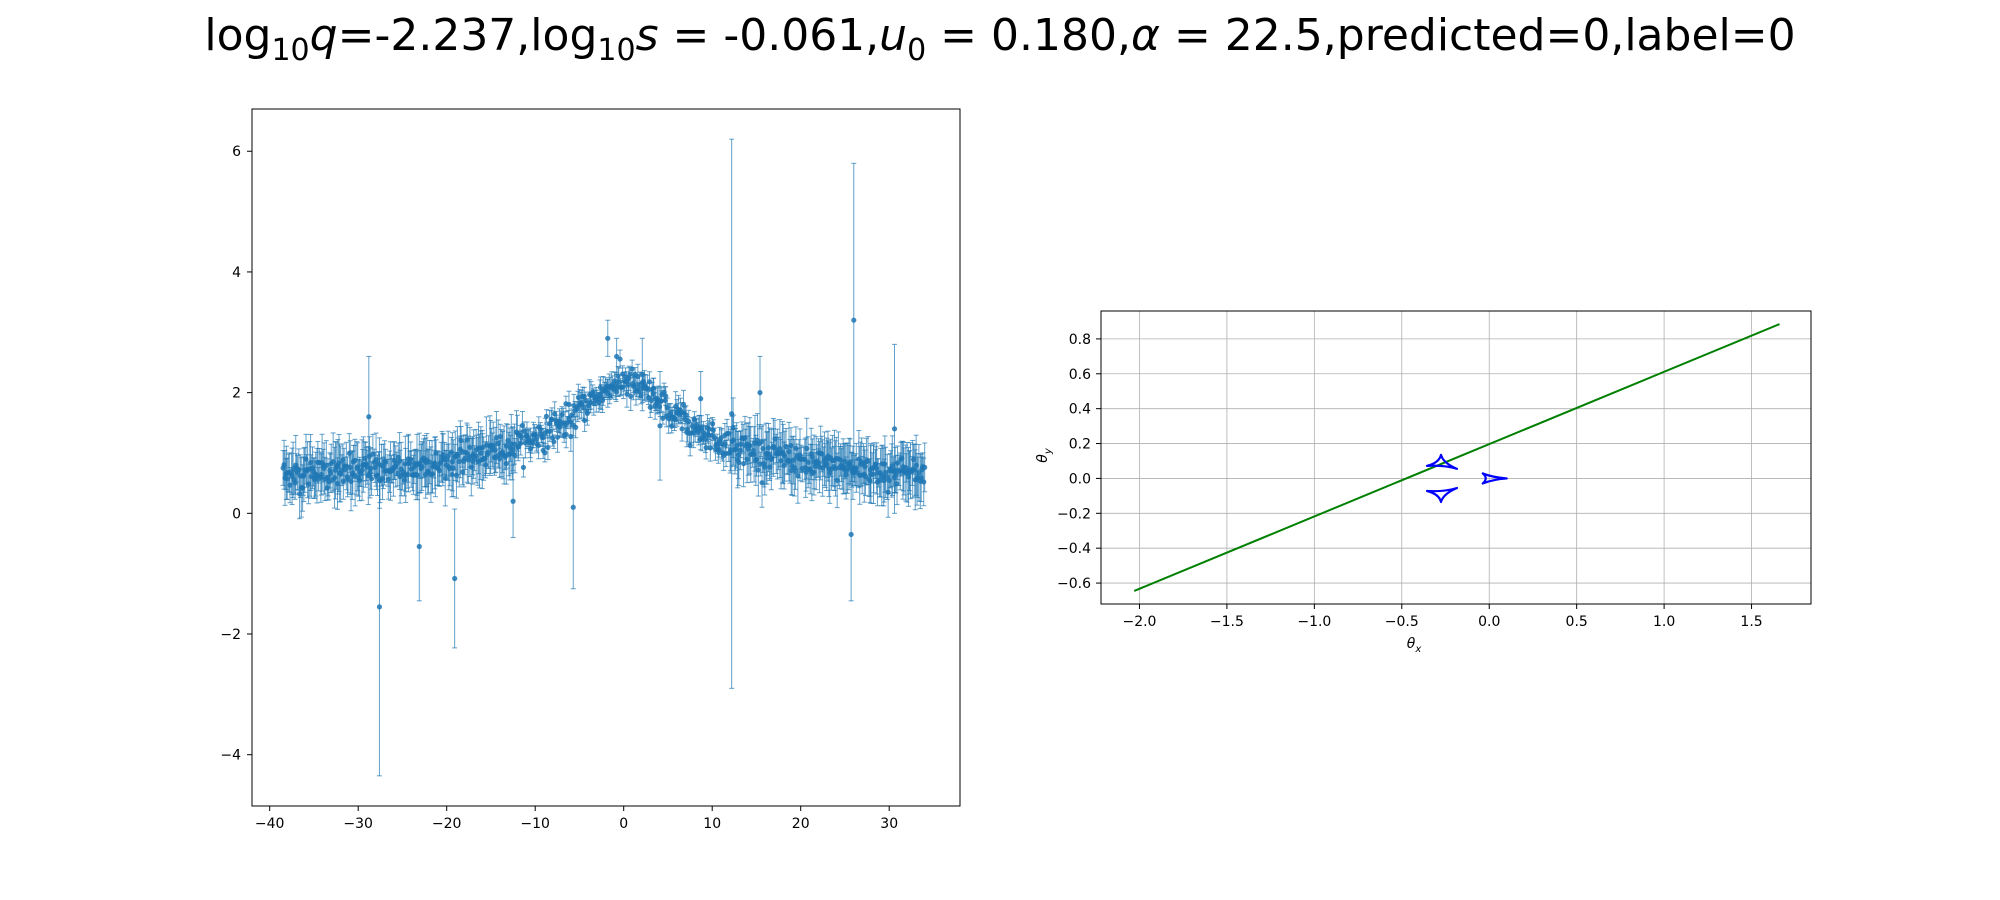  I want to click on title-u-var: u, so click(893, 35).